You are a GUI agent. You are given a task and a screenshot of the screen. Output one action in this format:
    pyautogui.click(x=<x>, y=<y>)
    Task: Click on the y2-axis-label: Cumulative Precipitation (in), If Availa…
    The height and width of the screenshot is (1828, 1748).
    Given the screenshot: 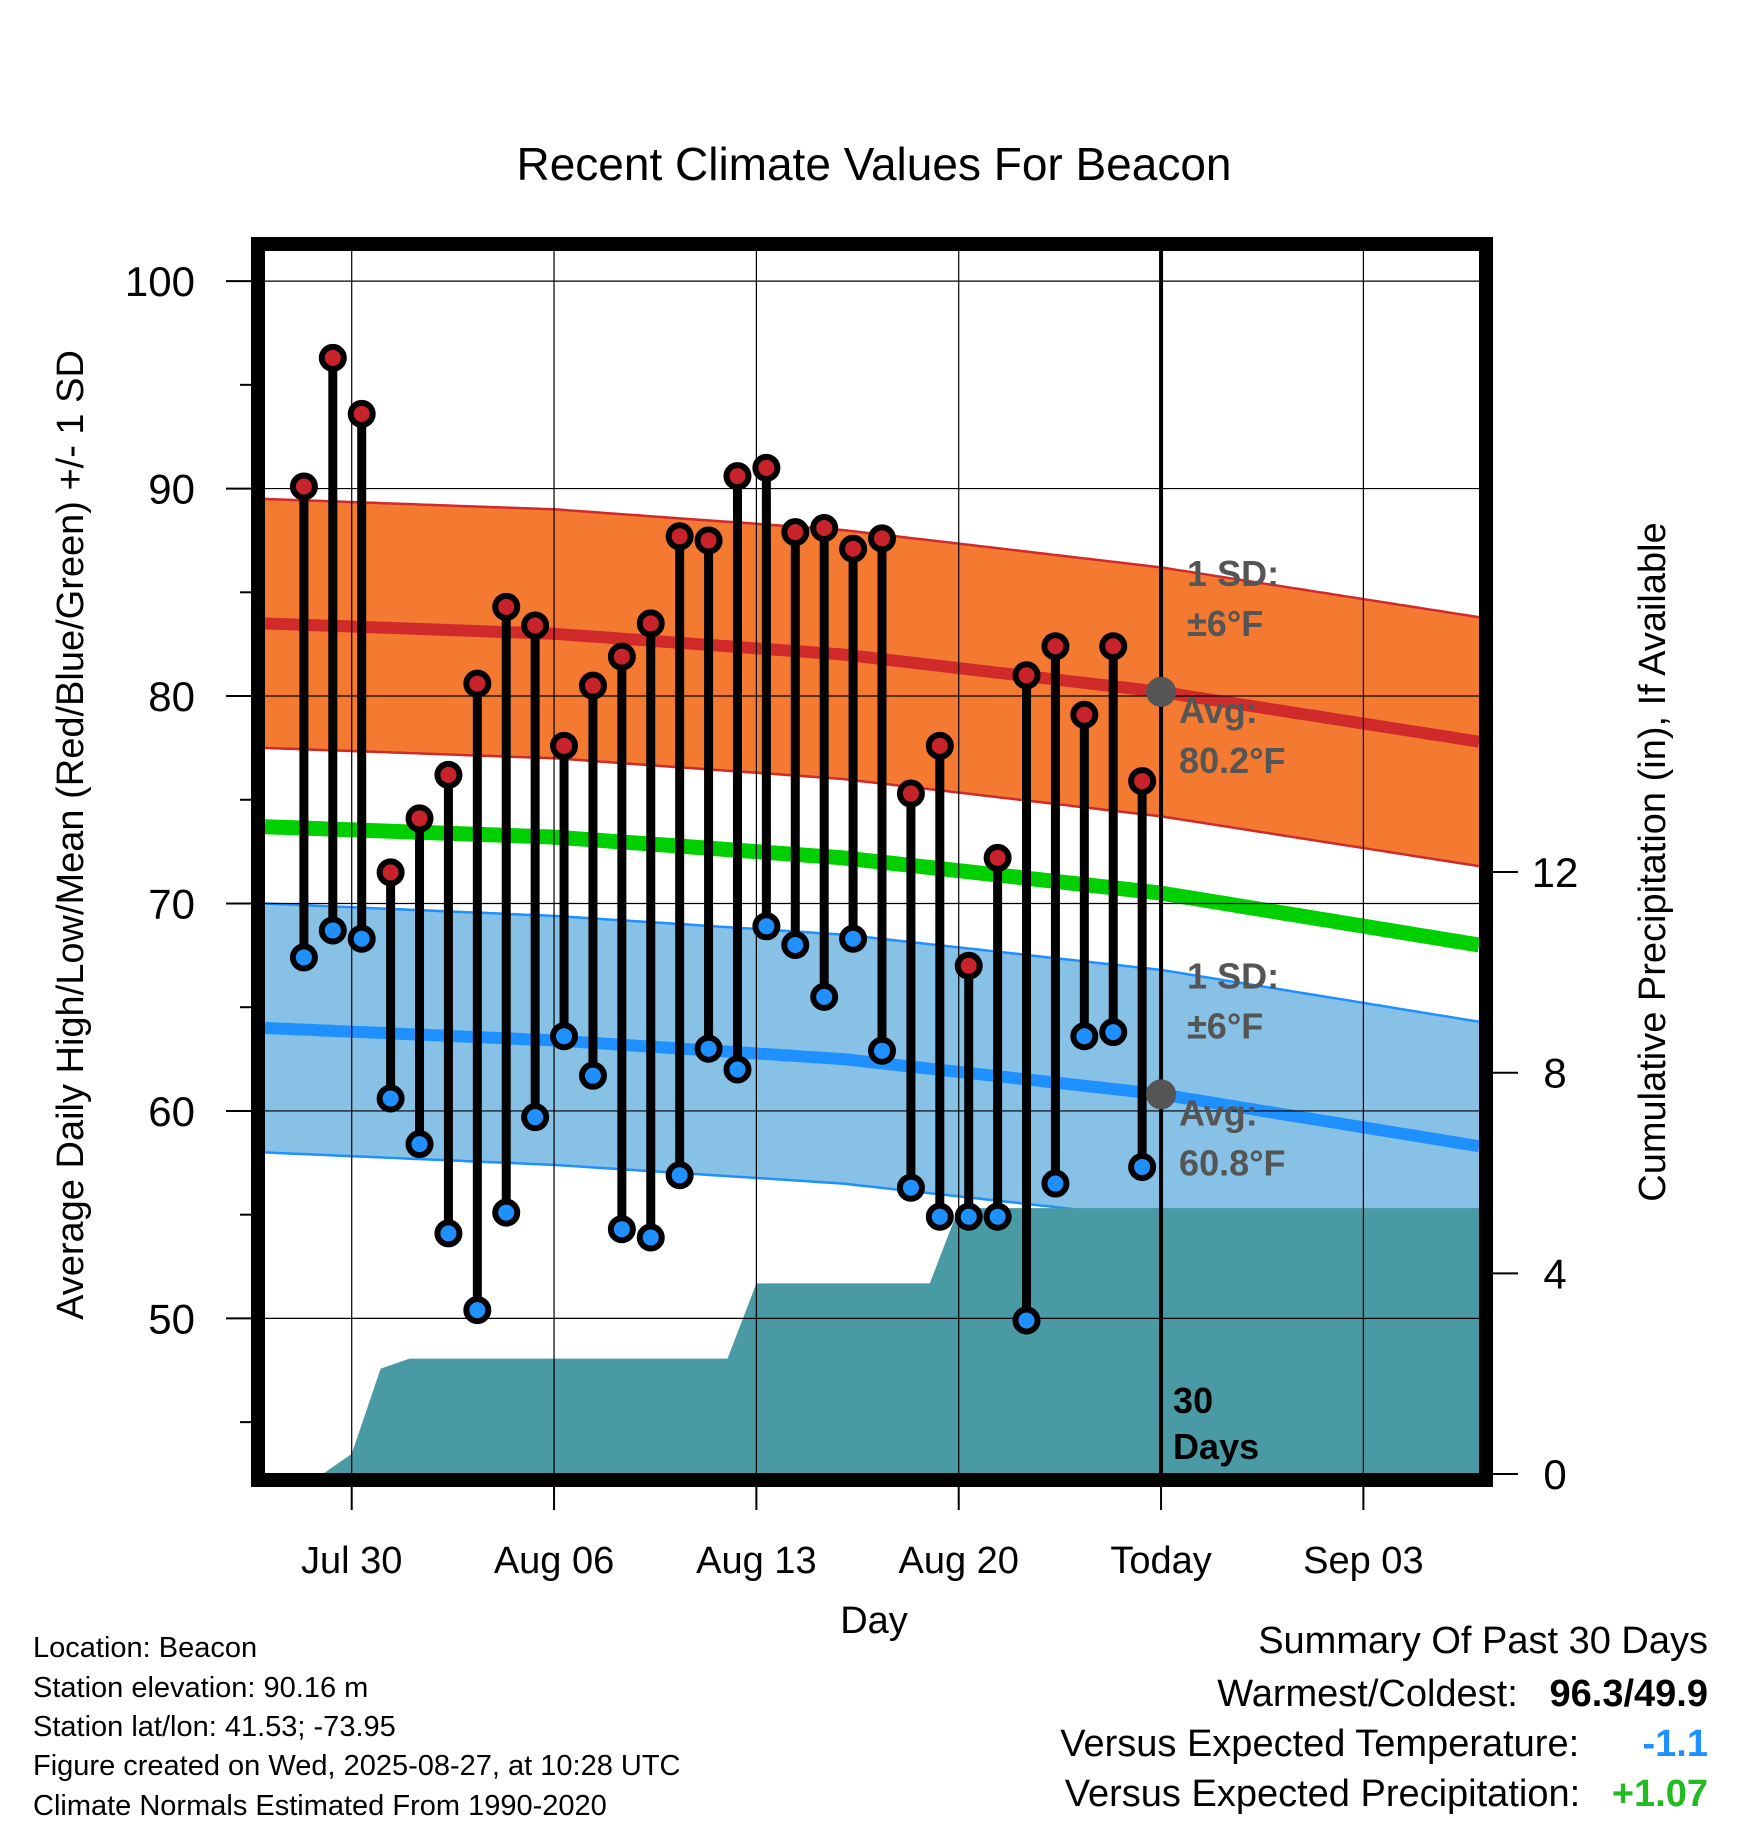 What is the action you would take?
    pyautogui.click(x=1653, y=861)
    